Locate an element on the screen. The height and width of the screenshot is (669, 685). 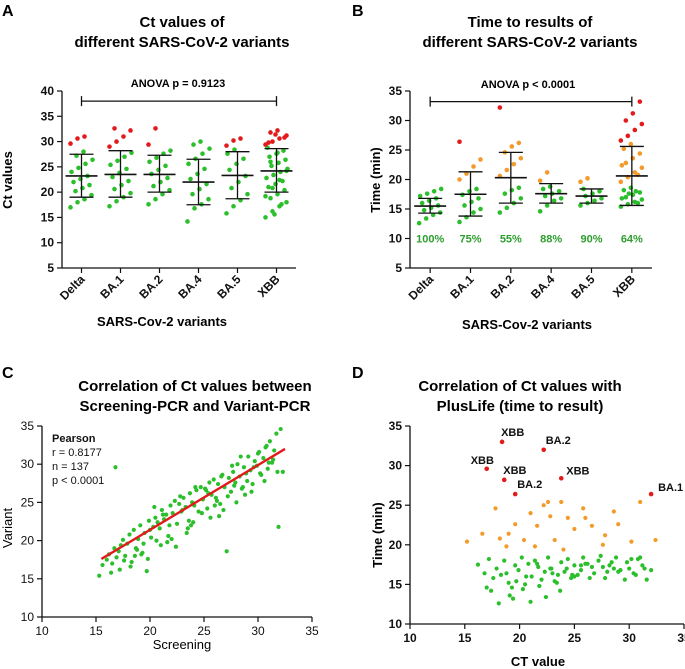
panel-d-title-line-2: PlusLife (time to result) is located at coordinates (520, 406).